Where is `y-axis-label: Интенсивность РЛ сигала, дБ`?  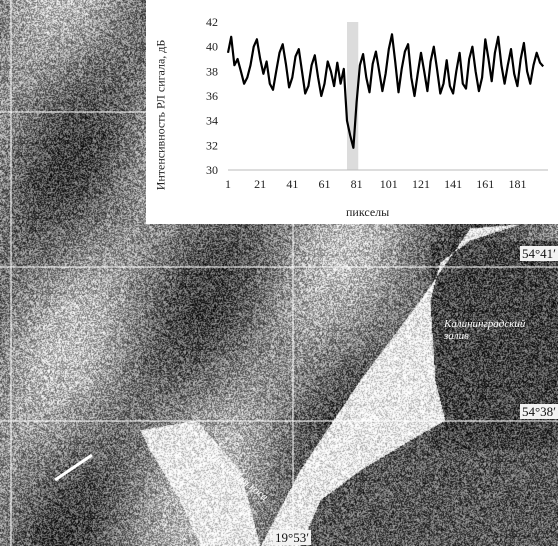
y-axis-label: Интенсивность РЛ сигала, дБ is located at coordinates (160, 115).